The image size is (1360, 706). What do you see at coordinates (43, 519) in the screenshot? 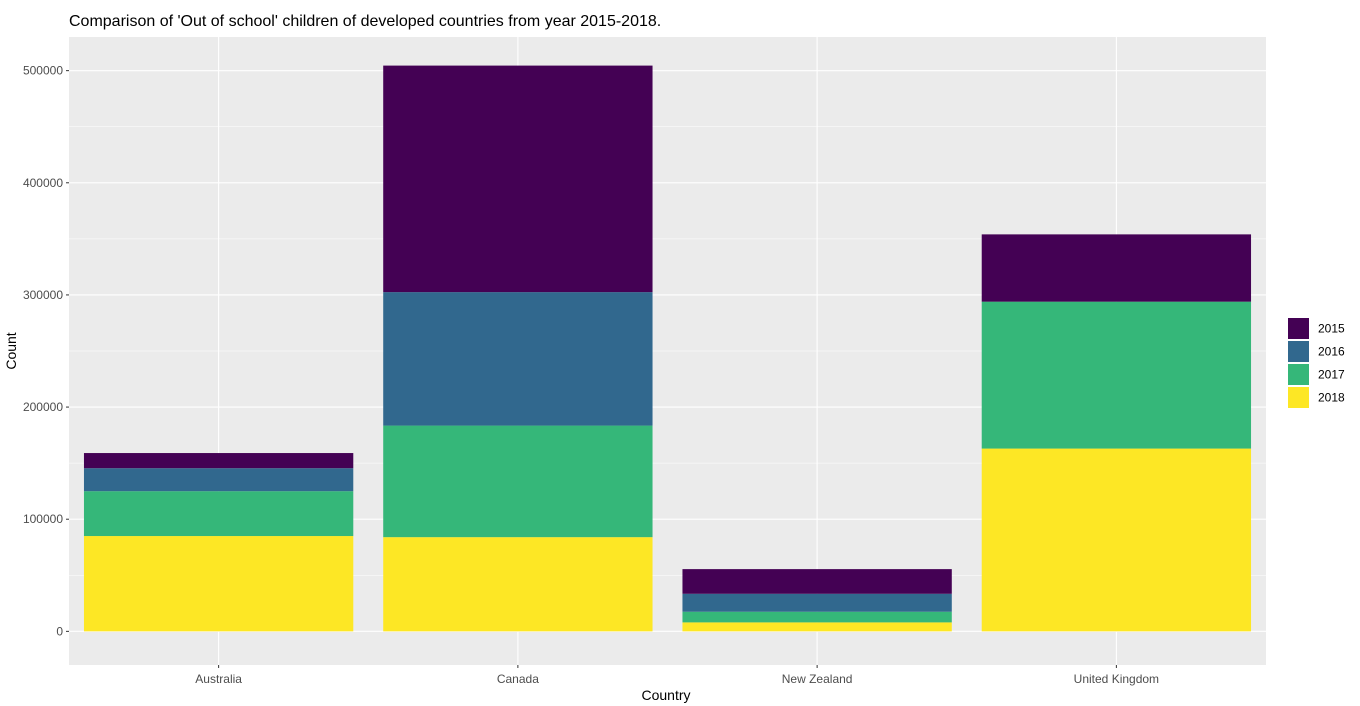
I see `y-tick-label: 100000` at bounding box center [43, 519].